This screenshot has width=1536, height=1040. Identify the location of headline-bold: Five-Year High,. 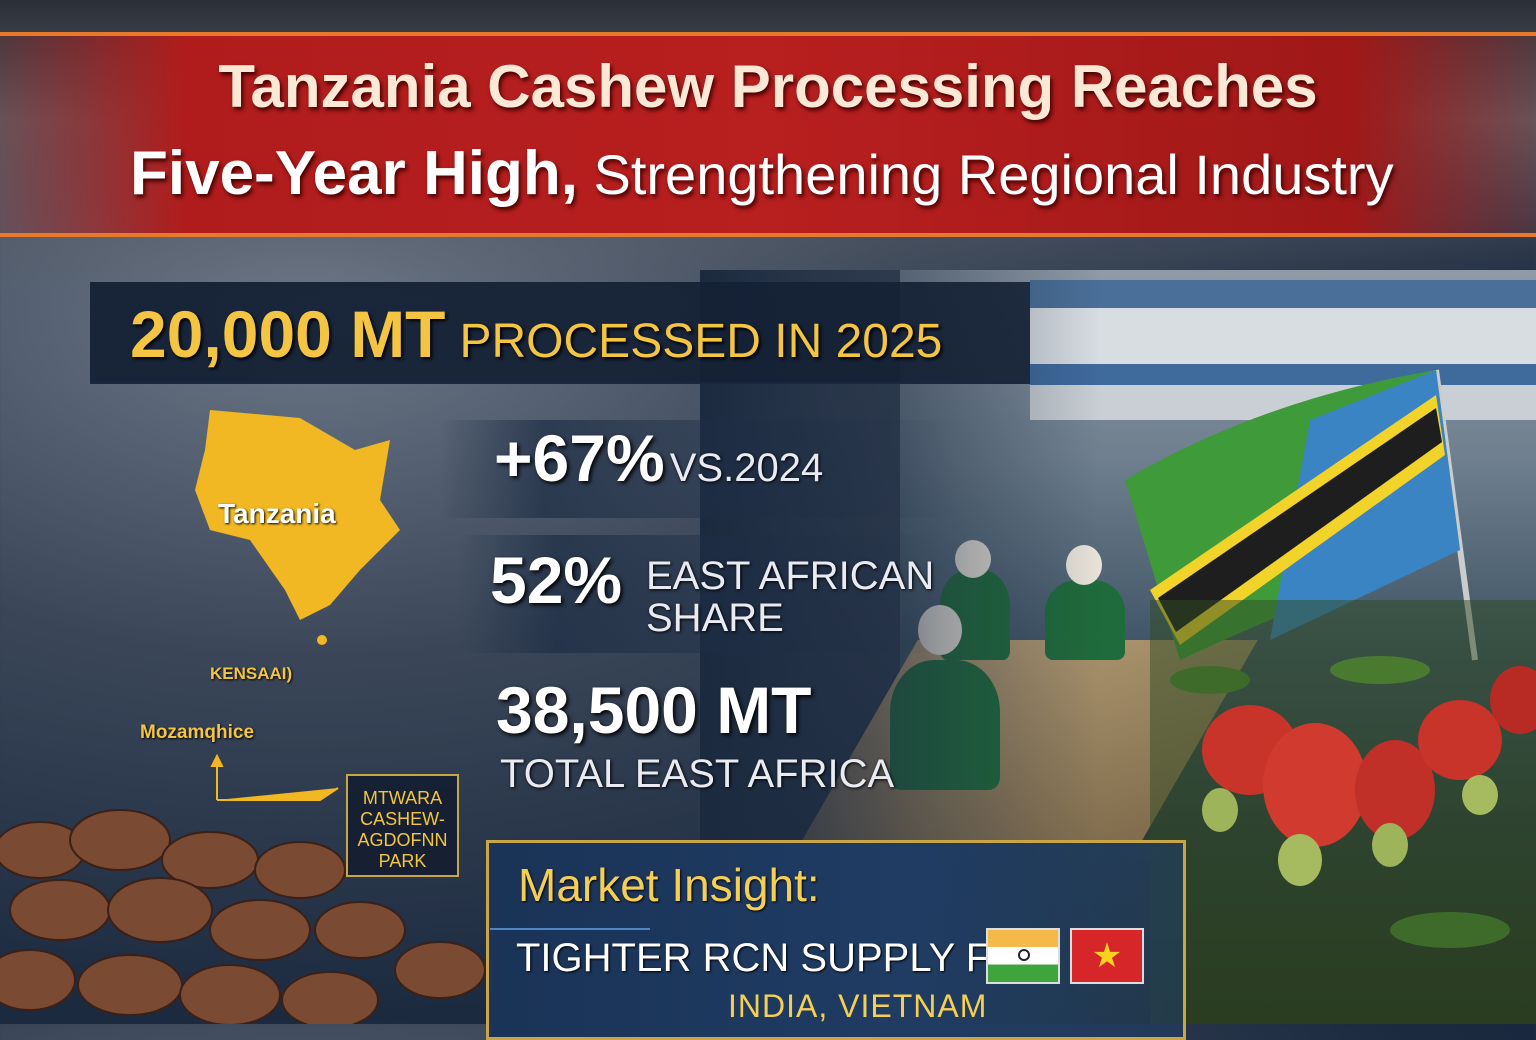
(354, 173).